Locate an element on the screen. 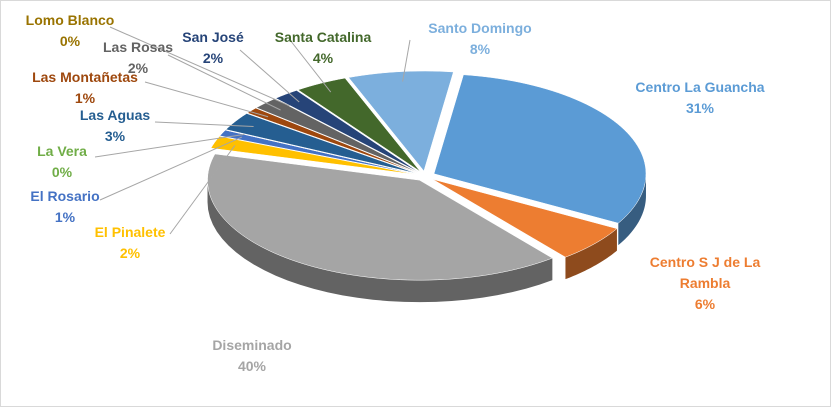 The width and height of the screenshot is (831, 407). category-label: San José is located at coordinates (213, 37).